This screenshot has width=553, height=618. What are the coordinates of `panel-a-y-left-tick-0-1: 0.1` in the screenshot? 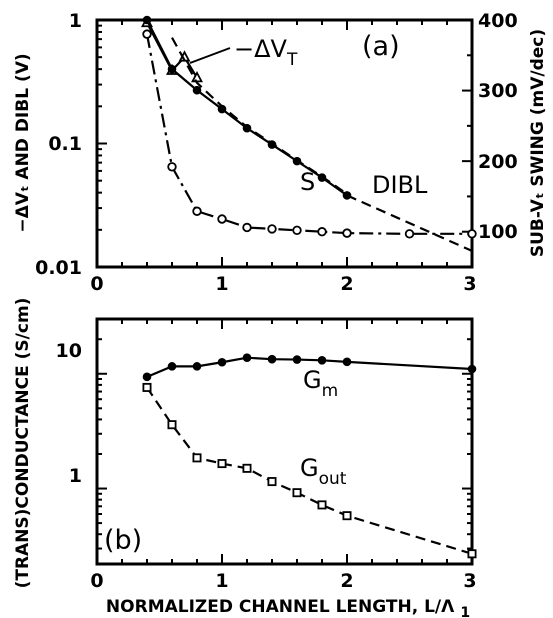 It's located at (65, 144).